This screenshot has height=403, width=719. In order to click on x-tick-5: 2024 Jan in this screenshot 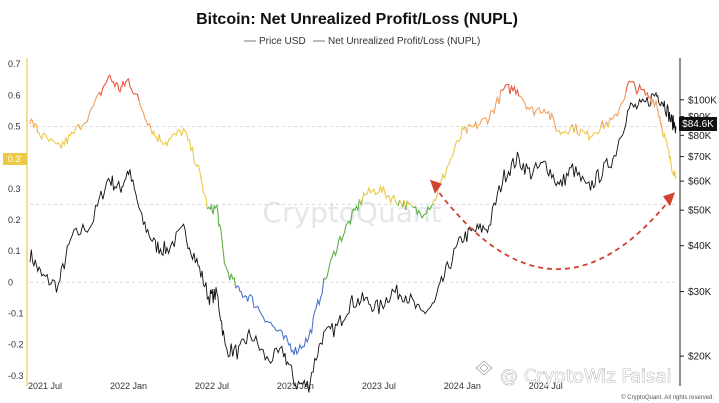, I will do `click(462, 386)`.